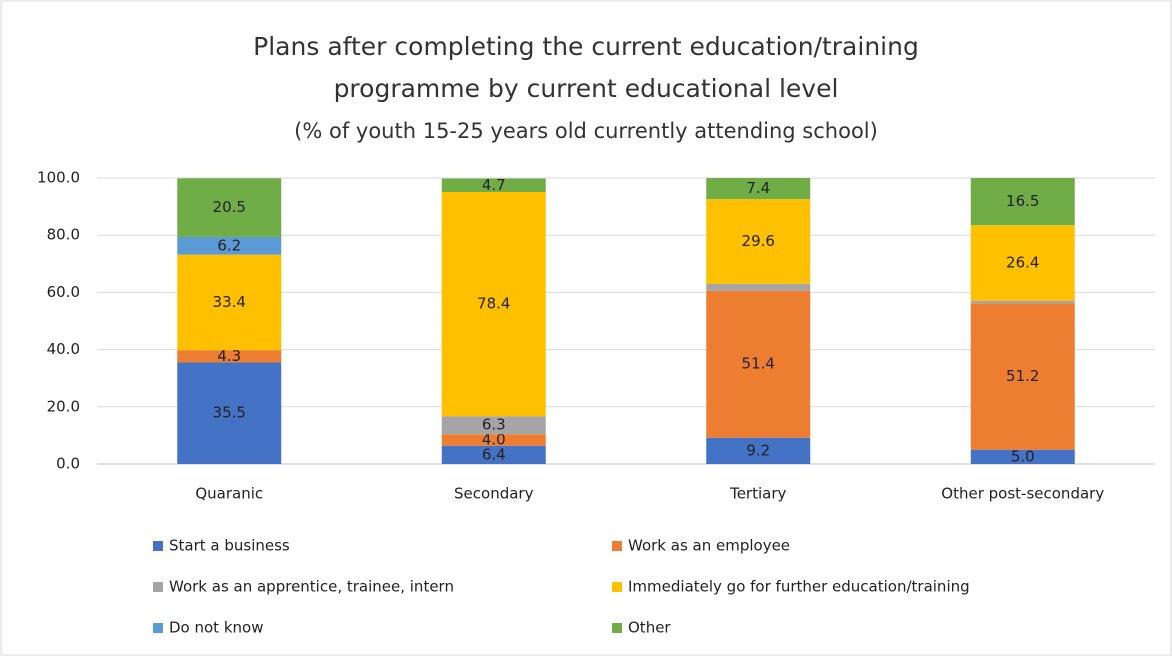 Image resolution: width=1172 pixels, height=660 pixels. I want to click on data-label: 20.5, so click(229, 207).